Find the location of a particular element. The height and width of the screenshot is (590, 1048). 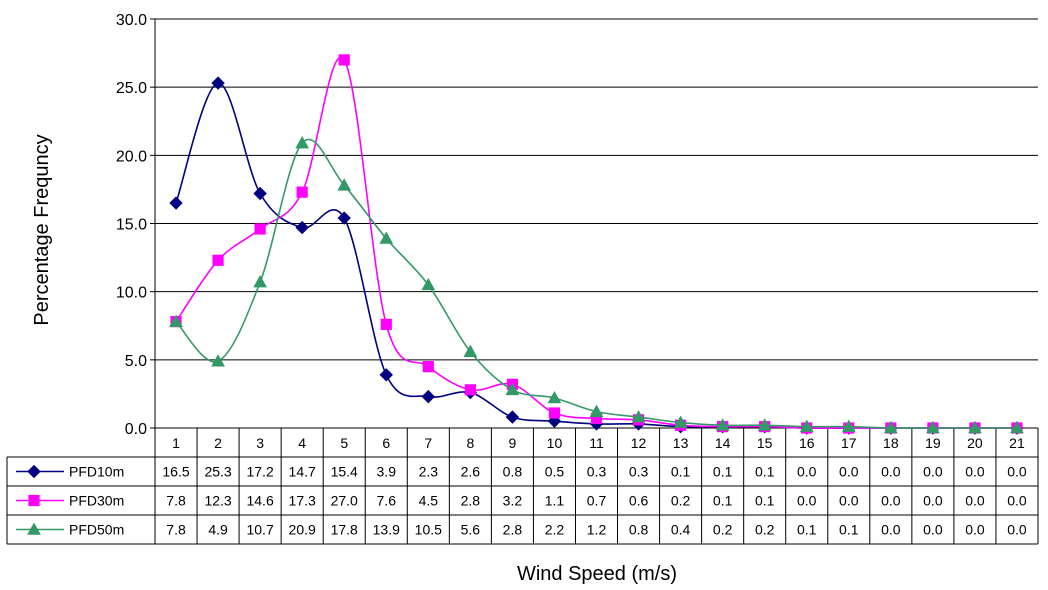

data-label: 17.8 is located at coordinates (344, 530).